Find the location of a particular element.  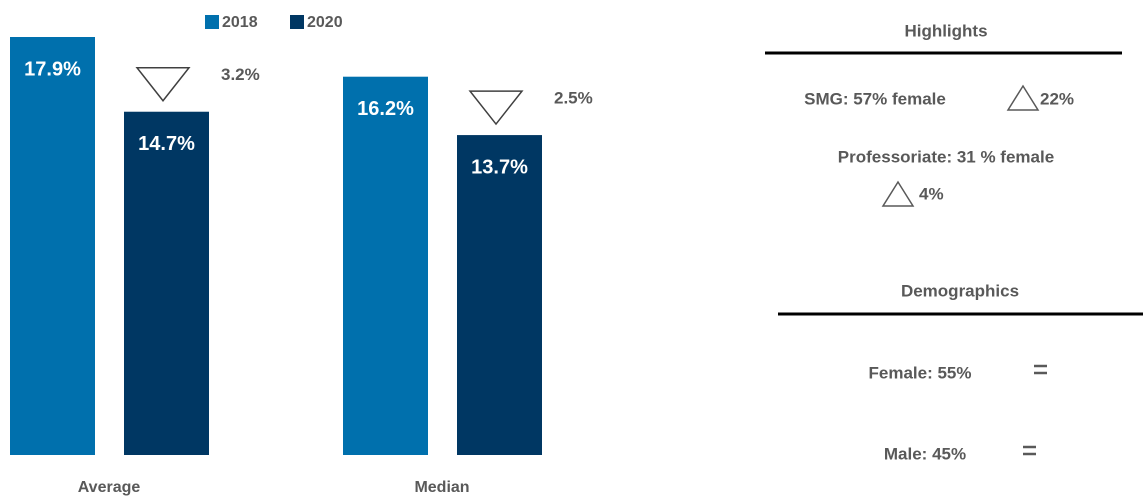

legend-label: 2018 is located at coordinates (240, 22).